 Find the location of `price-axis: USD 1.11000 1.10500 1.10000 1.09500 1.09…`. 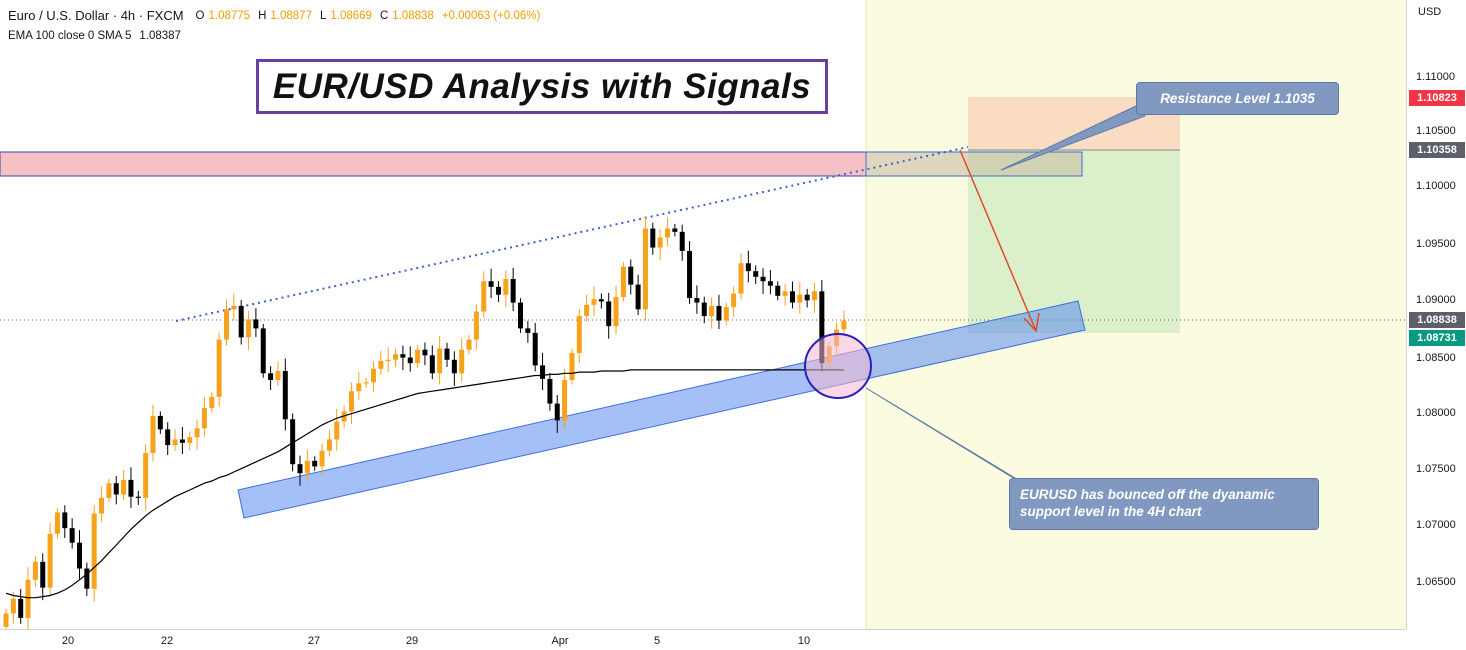

price-axis: USD 1.11000 1.10500 1.10000 1.09500 1.09… is located at coordinates (1436, 314).